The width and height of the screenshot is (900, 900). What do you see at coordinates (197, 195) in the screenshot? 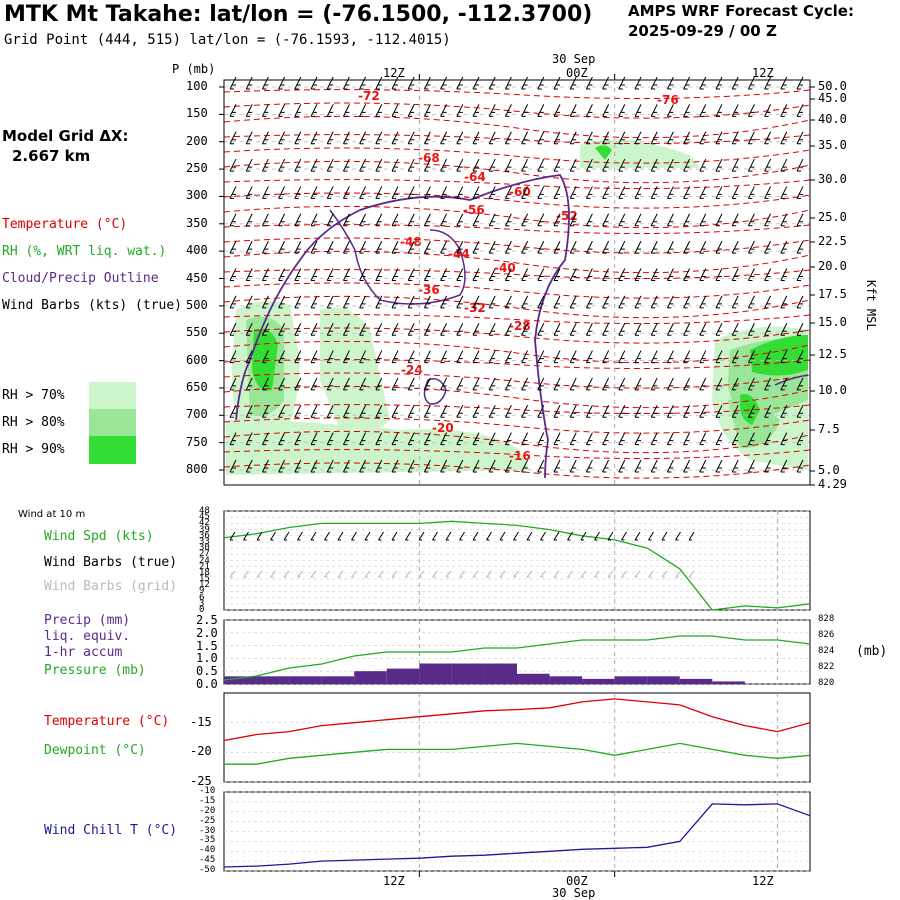
I see `pressure-tick-label: 300` at bounding box center [197, 195].